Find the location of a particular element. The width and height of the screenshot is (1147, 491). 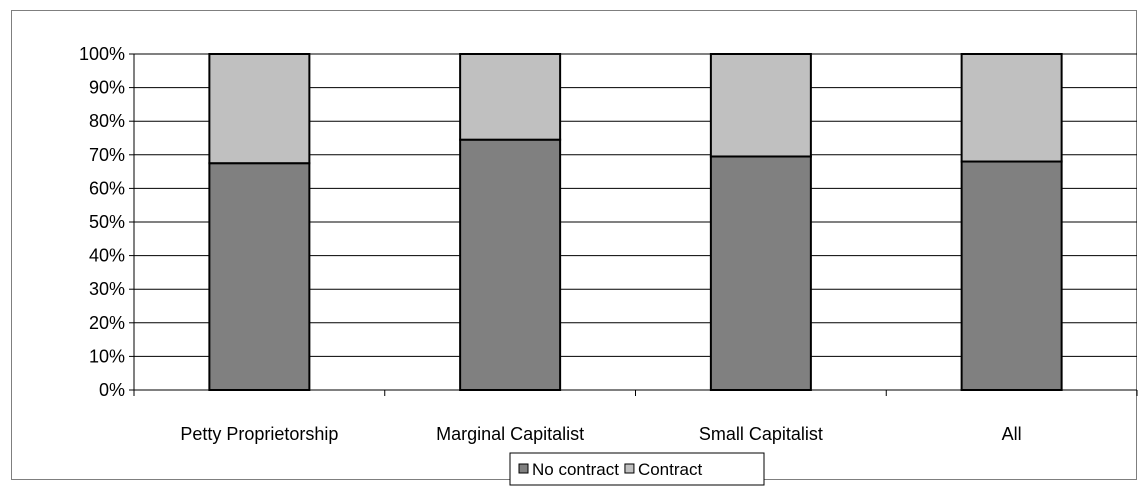

bar-no-contract-small-capitalist is located at coordinates (760, 273).